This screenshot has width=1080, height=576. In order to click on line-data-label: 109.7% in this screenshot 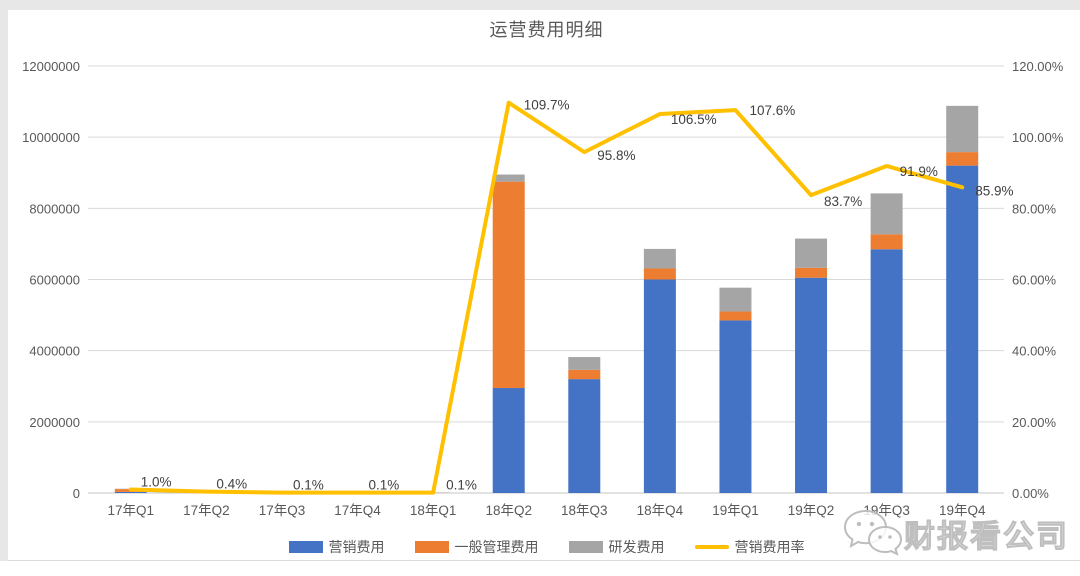, I will do `click(547, 105)`.